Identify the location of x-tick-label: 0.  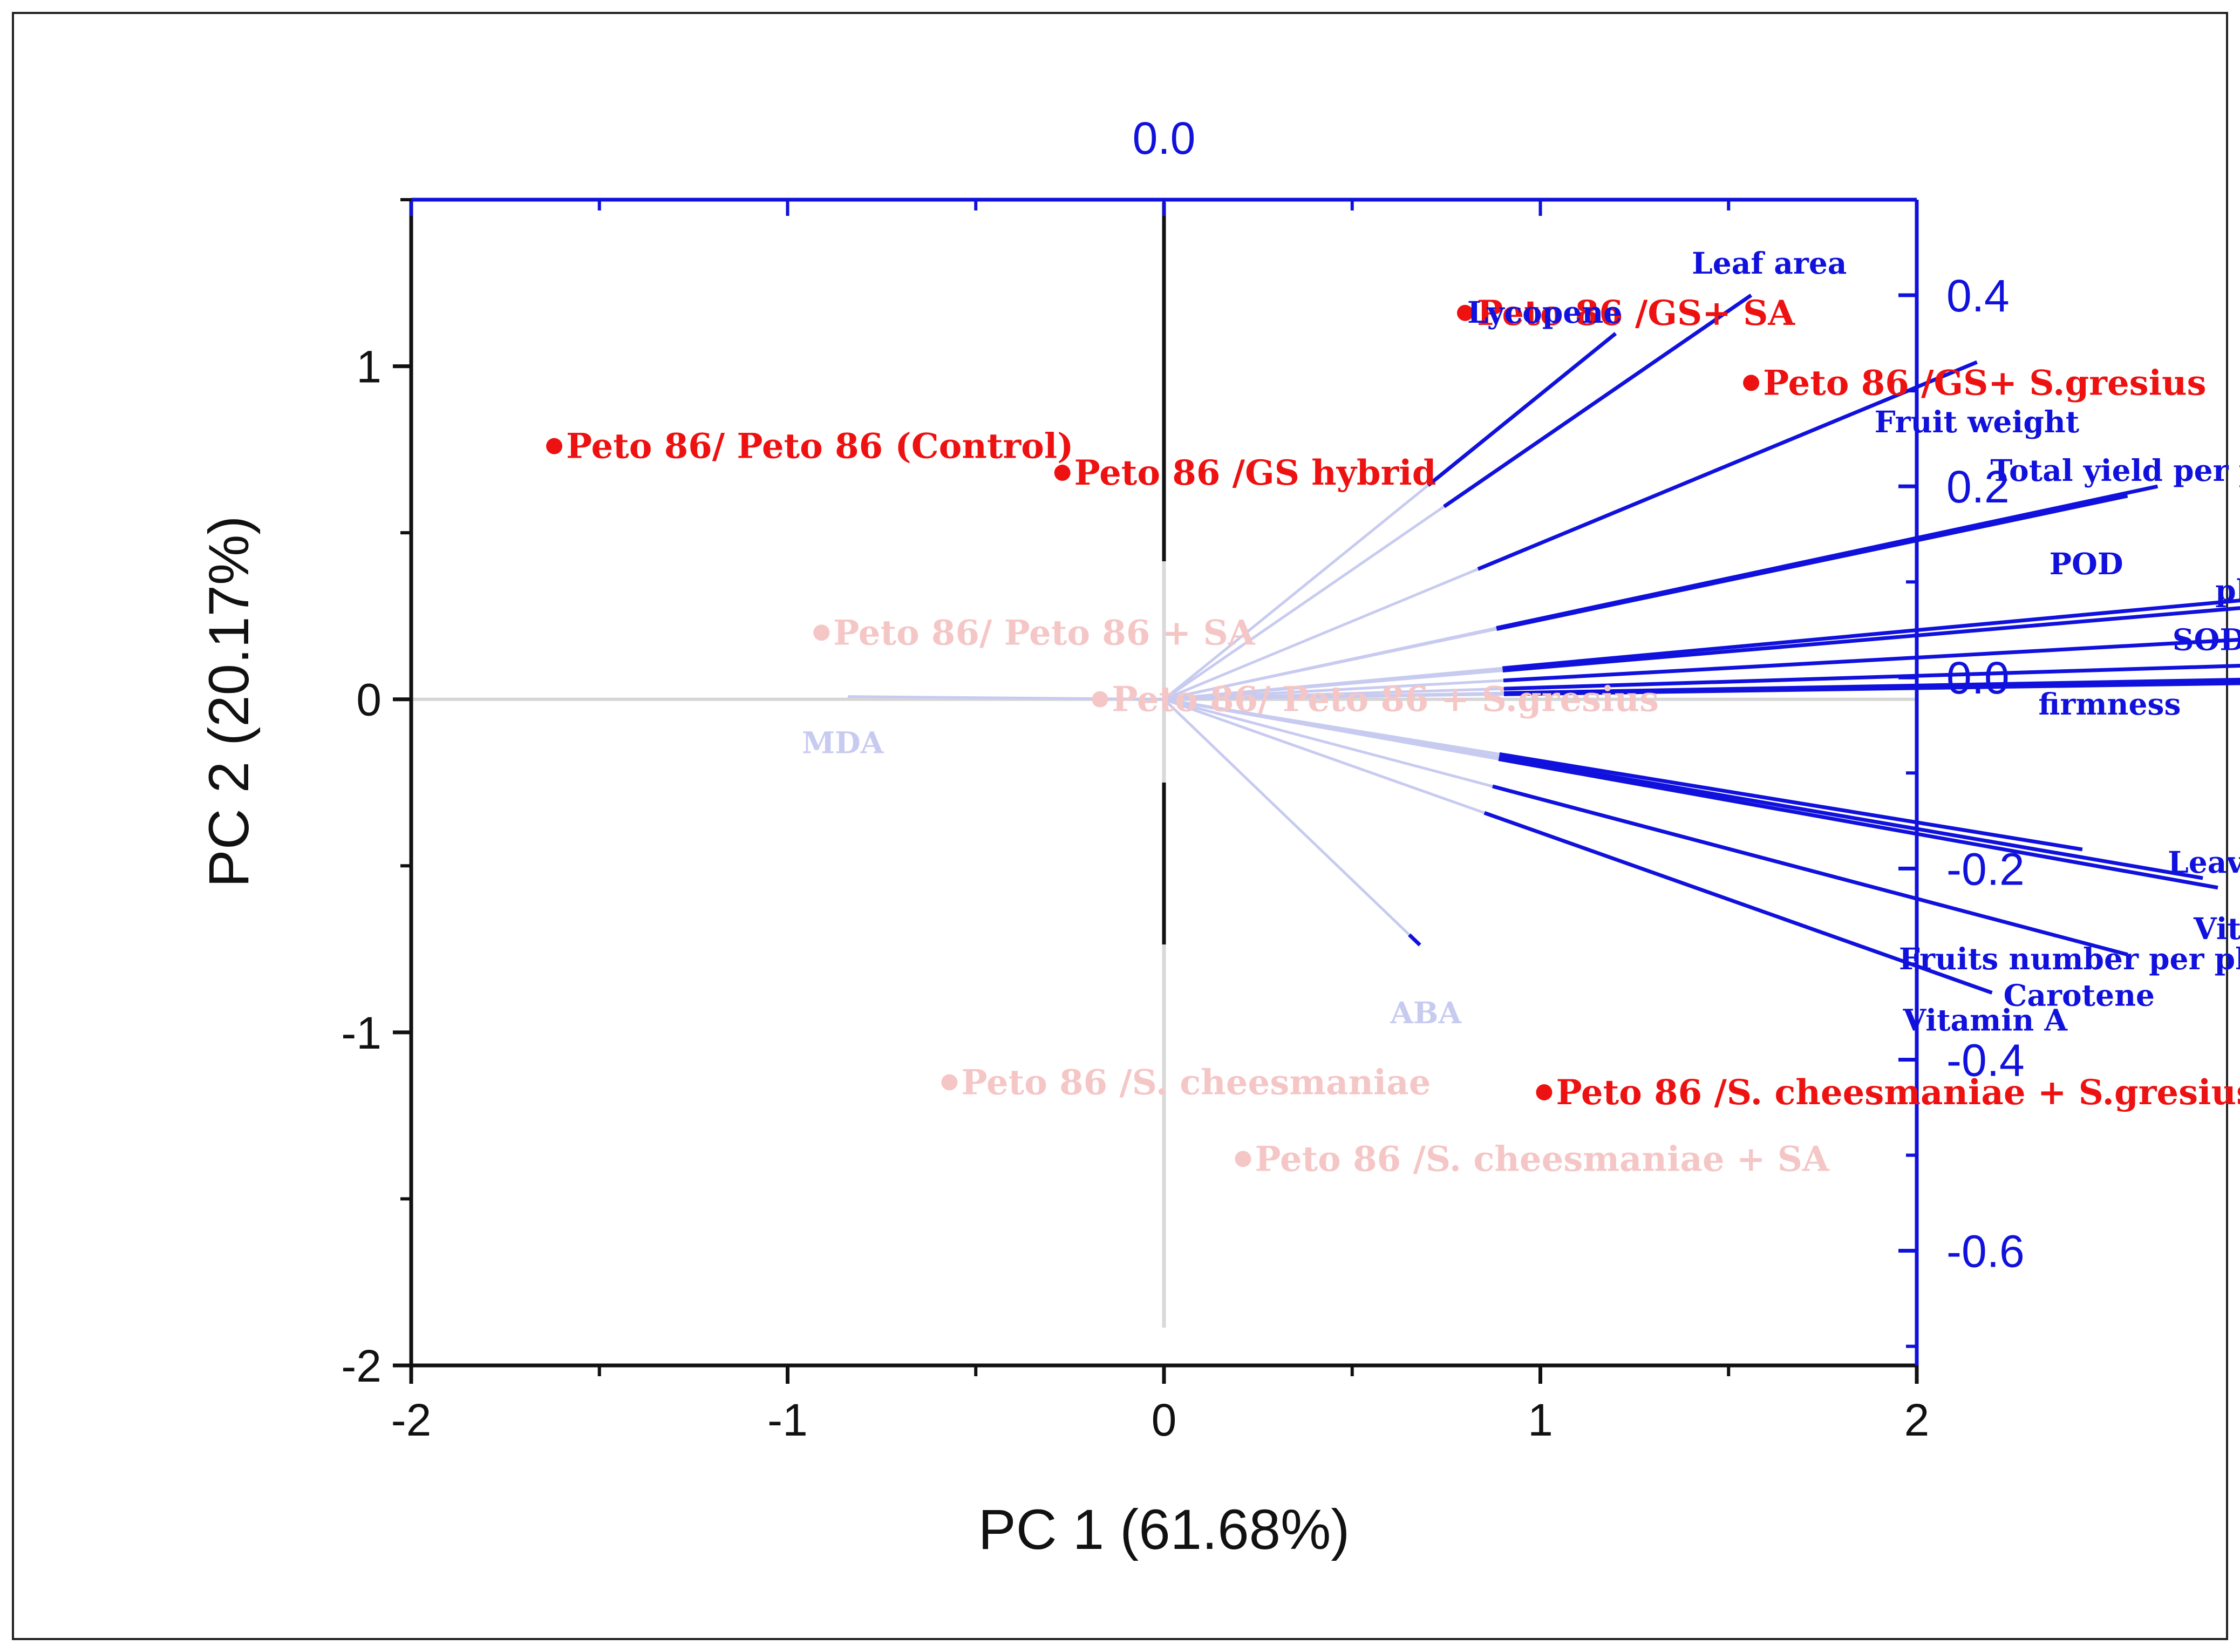
(1164, 1420).